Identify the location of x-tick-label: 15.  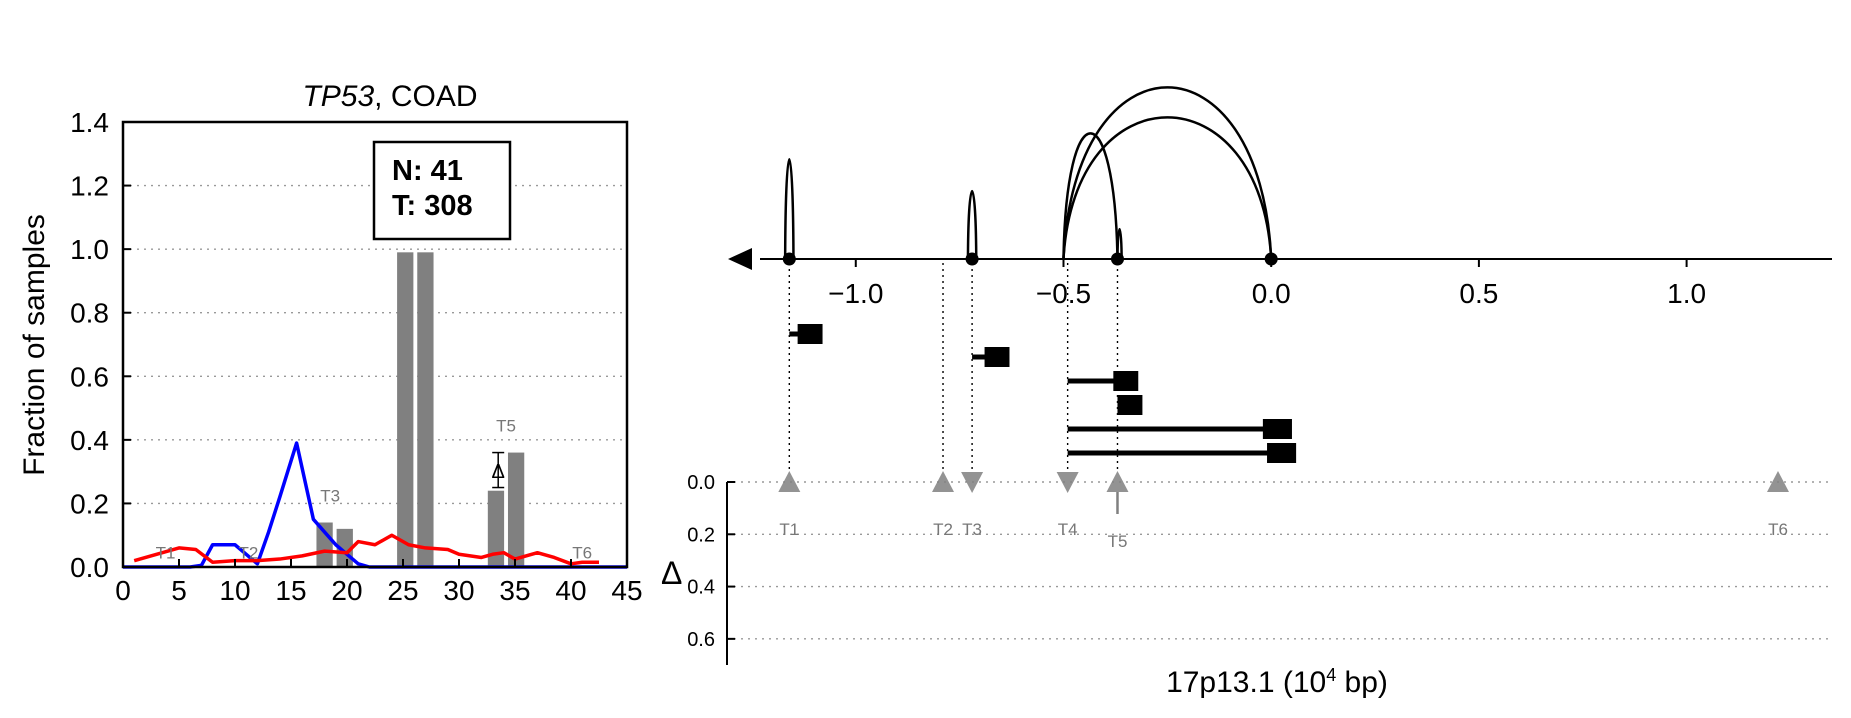
(290, 590).